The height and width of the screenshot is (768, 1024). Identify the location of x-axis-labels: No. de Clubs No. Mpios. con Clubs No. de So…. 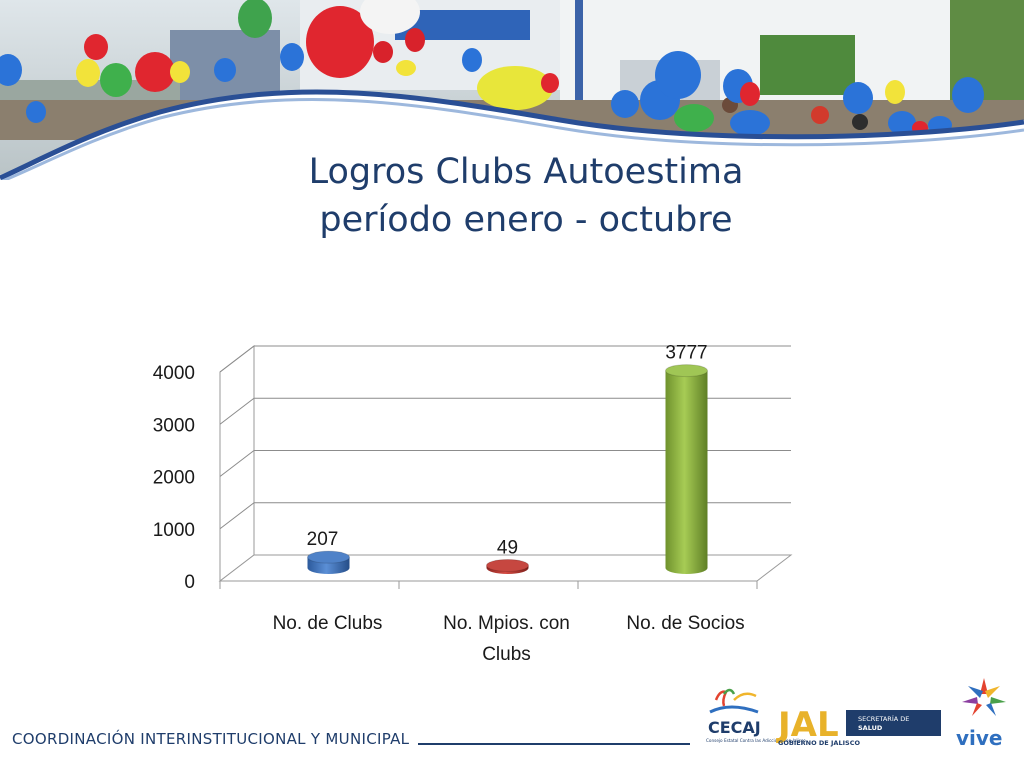
(509, 639).